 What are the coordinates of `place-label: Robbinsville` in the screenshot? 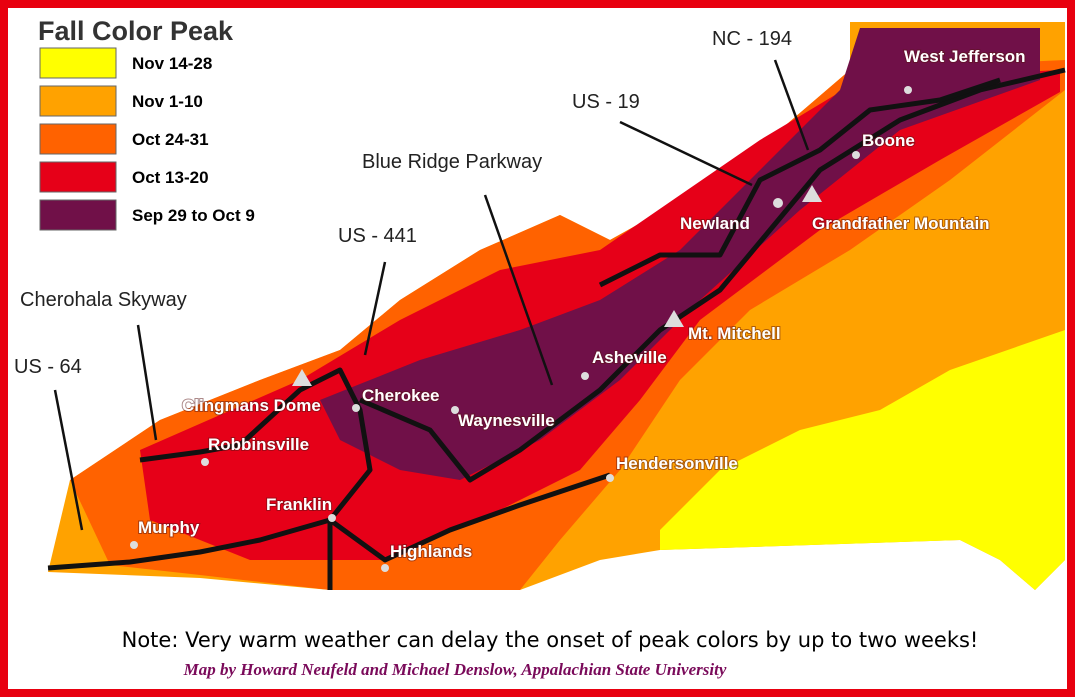 It's located at (258, 444).